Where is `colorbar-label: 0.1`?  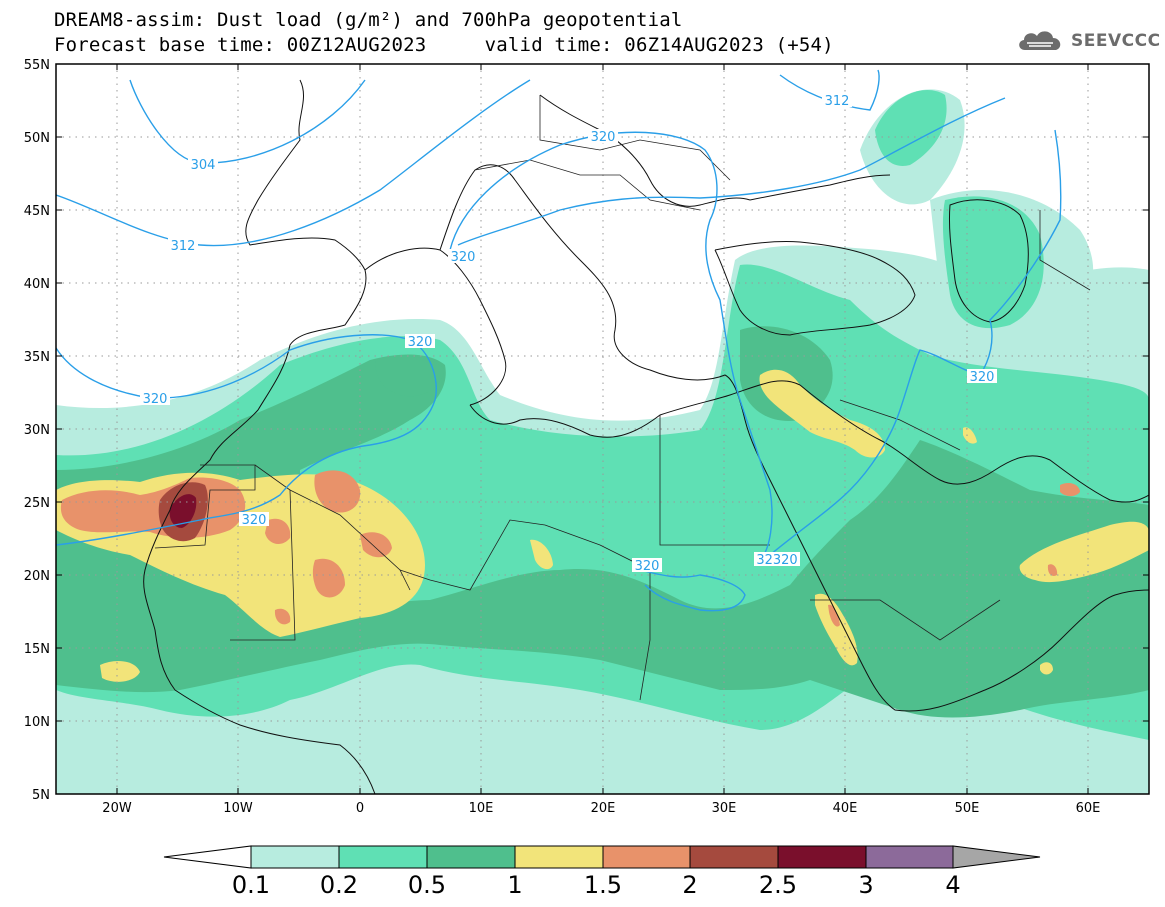 colorbar-label: 0.1 is located at coordinates (251, 885).